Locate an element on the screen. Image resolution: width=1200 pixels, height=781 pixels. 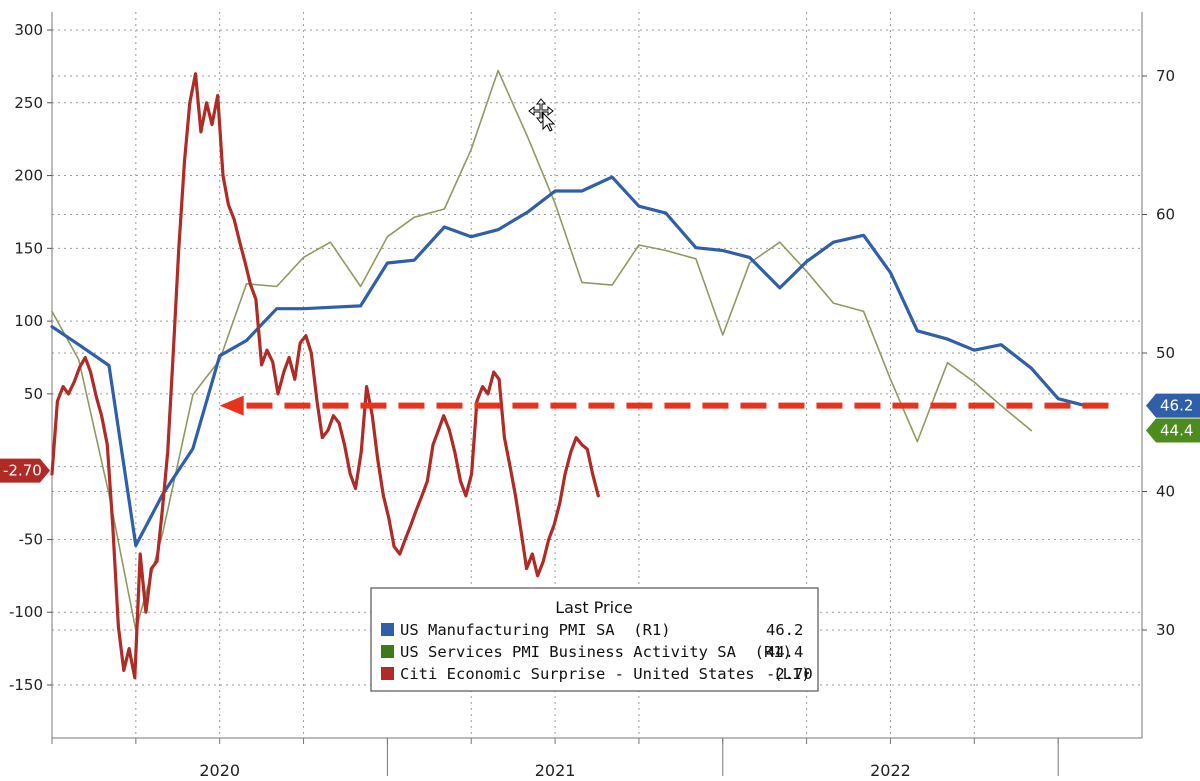
right-tick-label: 30 is located at coordinates (1165, 630).